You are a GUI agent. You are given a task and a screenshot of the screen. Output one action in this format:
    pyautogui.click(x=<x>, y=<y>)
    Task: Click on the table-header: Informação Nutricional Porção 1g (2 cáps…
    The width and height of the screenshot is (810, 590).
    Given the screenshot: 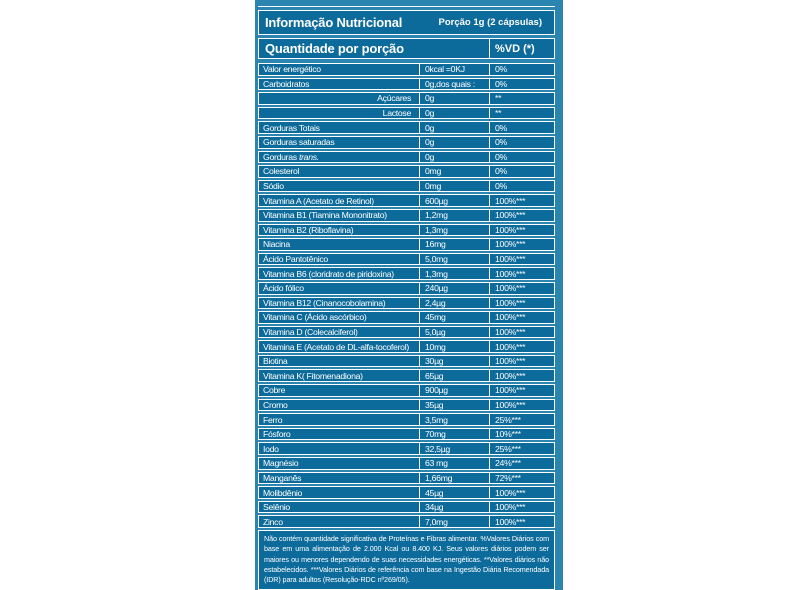 What is the action you would take?
    pyautogui.click(x=406, y=22)
    